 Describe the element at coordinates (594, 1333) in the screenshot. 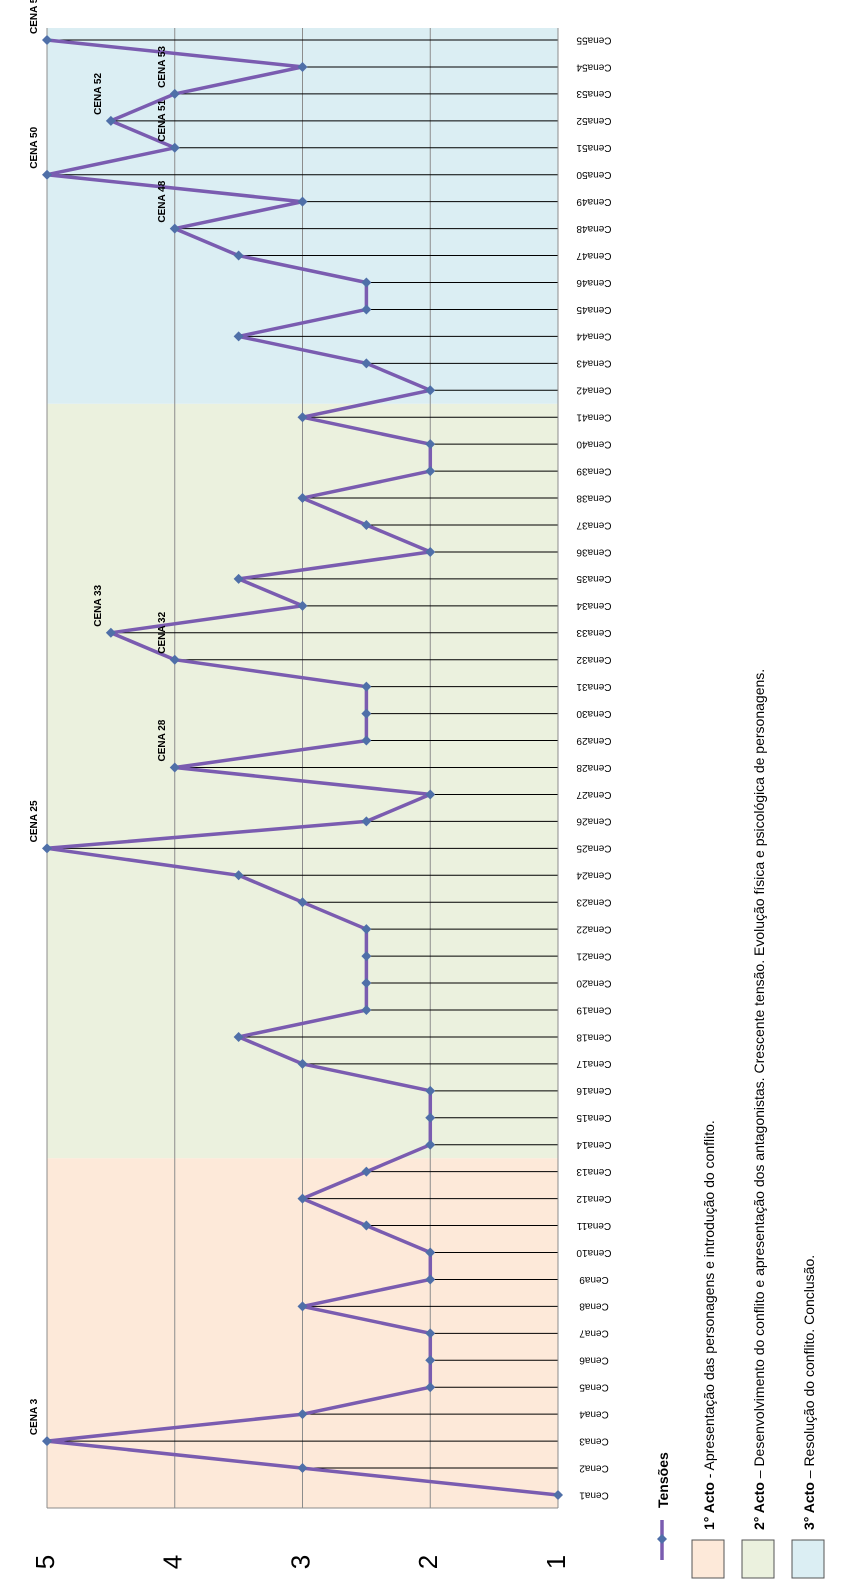

I see `category-label: Cena7` at that location.